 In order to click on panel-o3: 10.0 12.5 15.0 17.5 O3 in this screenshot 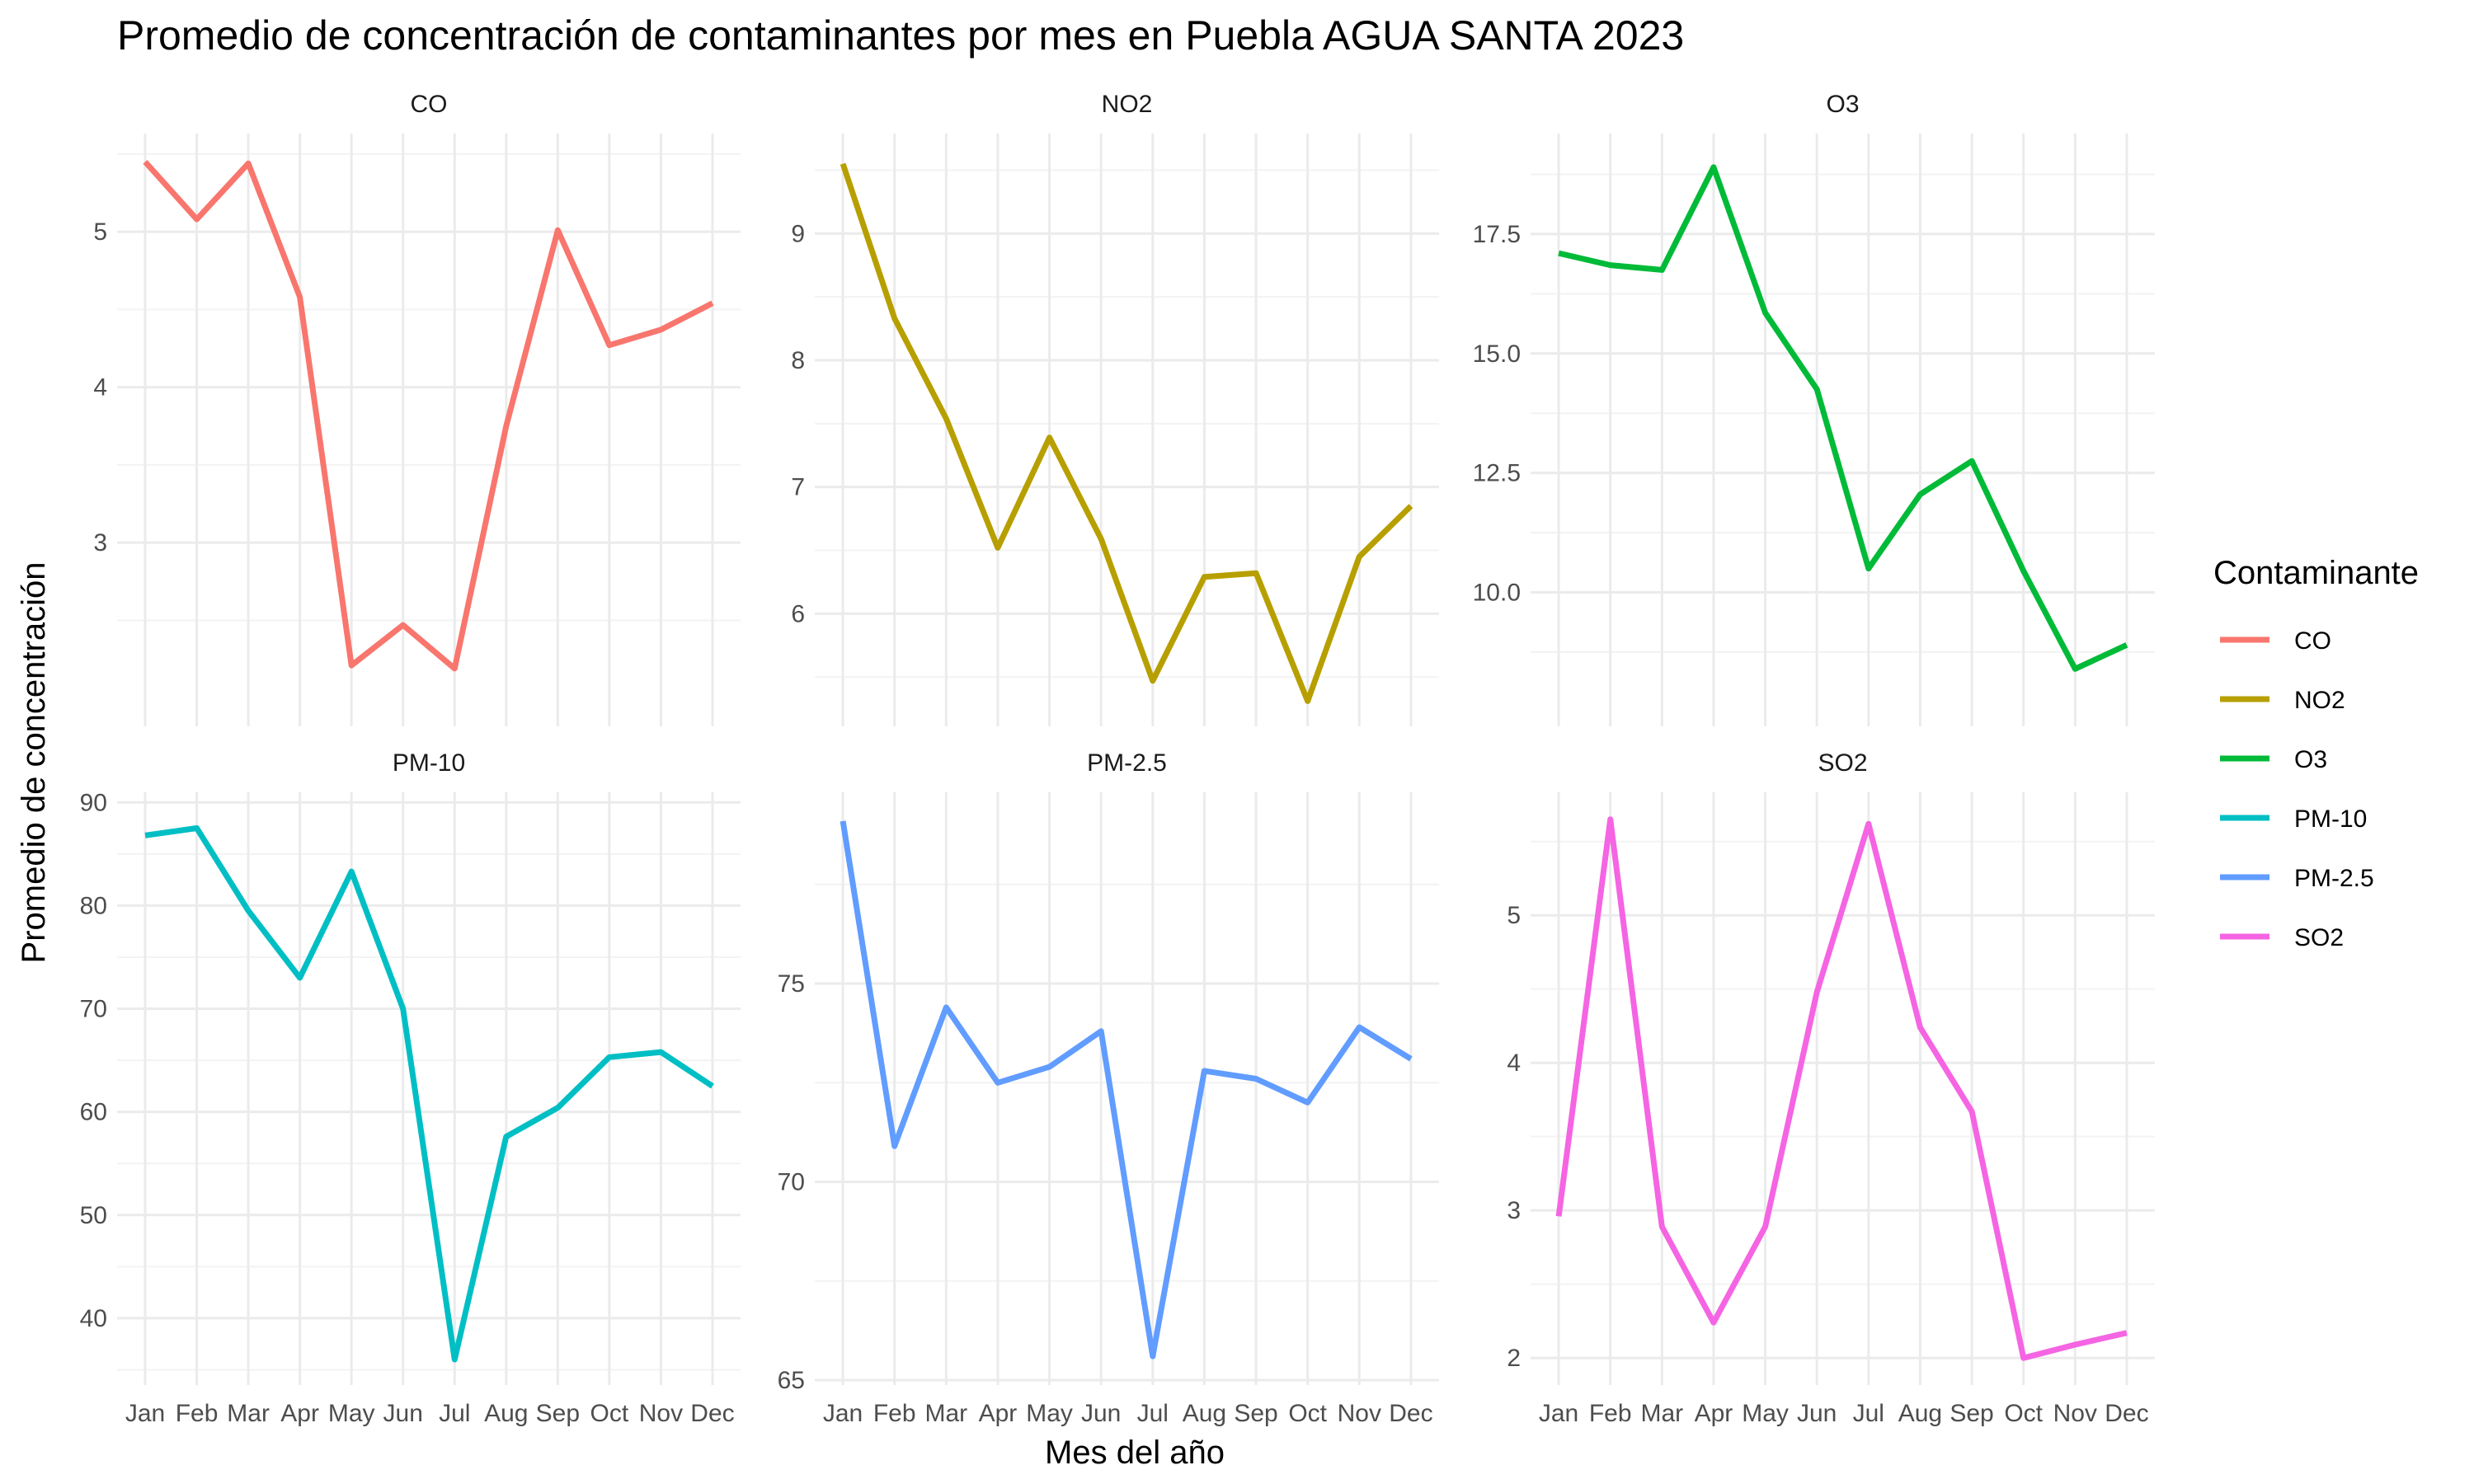, I will do `click(1814, 408)`.